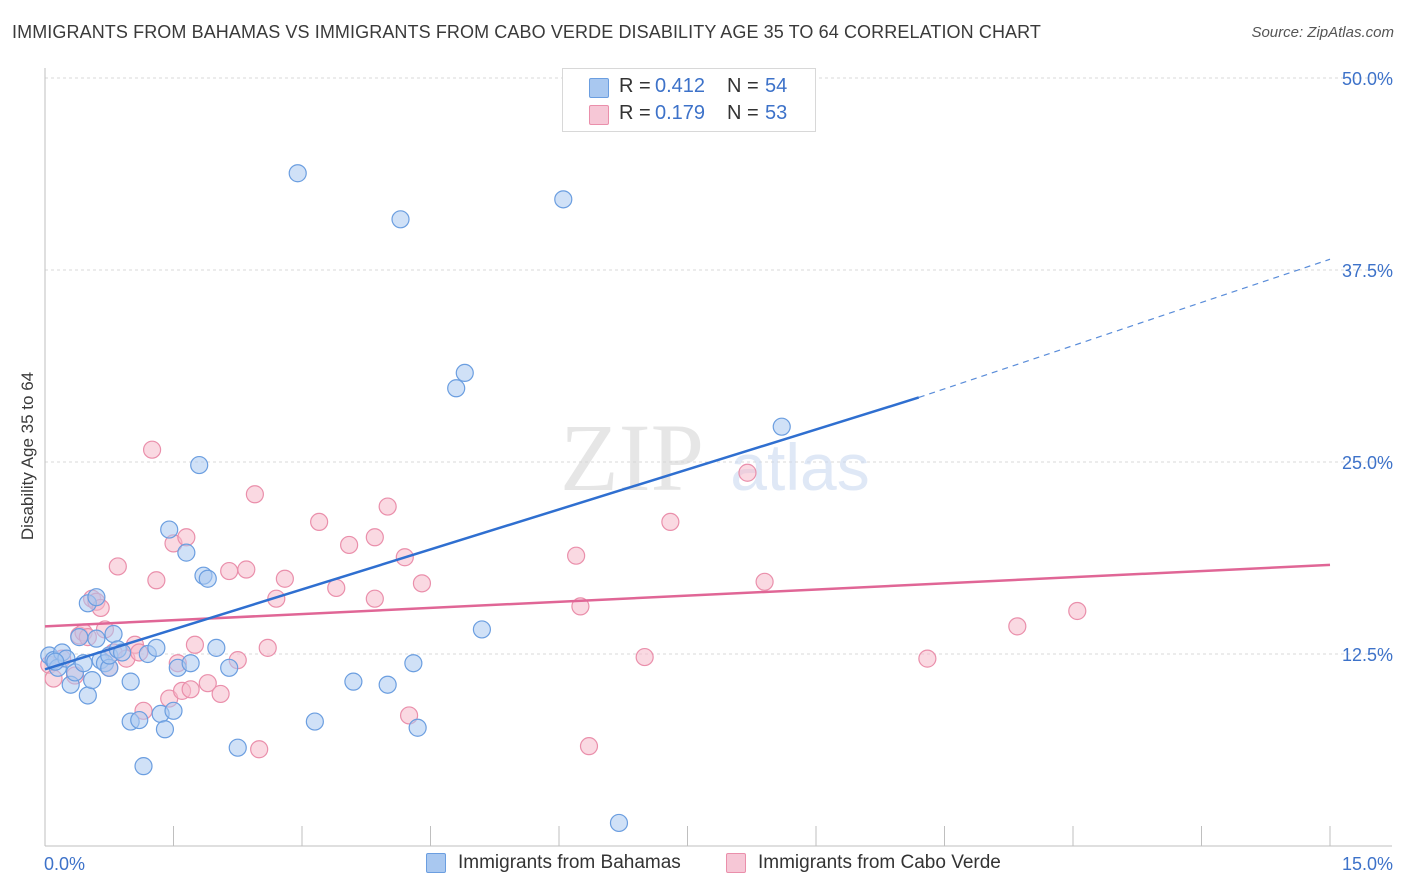 This screenshot has height=892, width=1406. Describe the element at coordinates (687, 595) in the screenshot. I see `caboverde-trend-line` at that location.